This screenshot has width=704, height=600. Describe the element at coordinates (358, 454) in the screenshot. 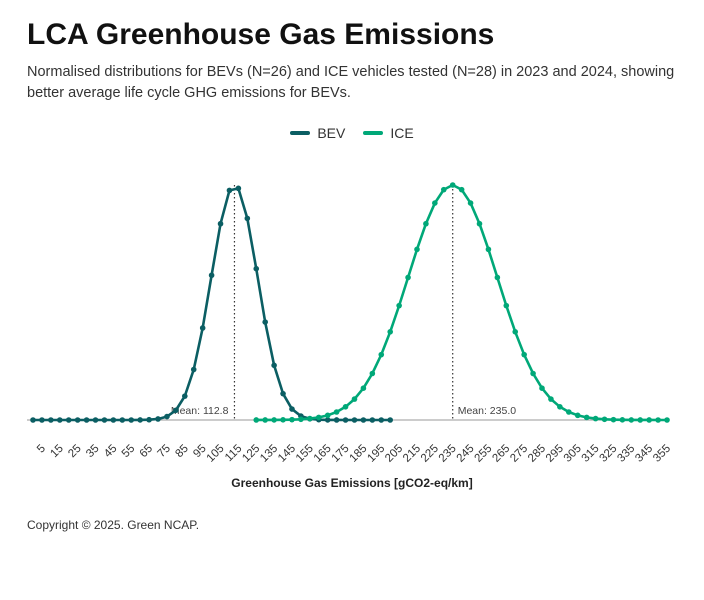

I see `x-tick-label: 185` at that location.